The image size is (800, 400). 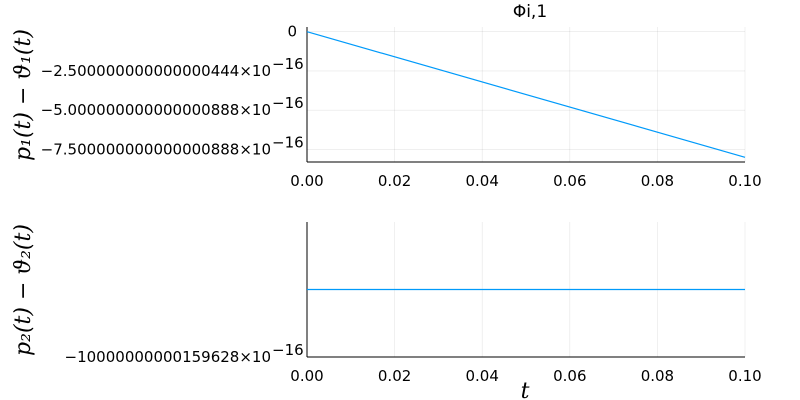 What do you see at coordinates (156, 149) in the screenshot?
I see `y-tick-label: −7.500000000000000888×10` at bounding box center [156, 149].